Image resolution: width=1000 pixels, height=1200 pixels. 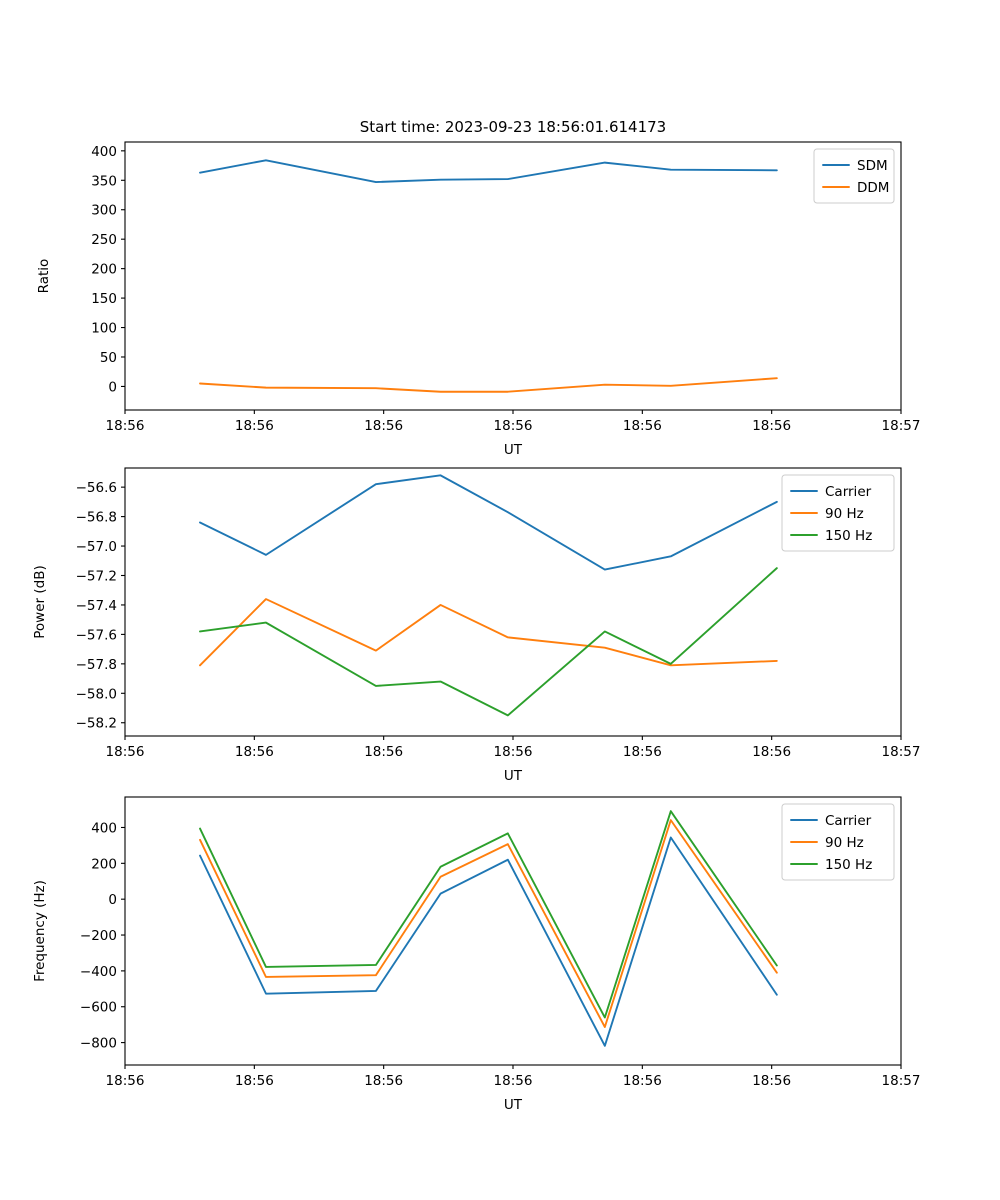 I want to click on y-tick-label-top-1: 50, so click(x=108, y=358).